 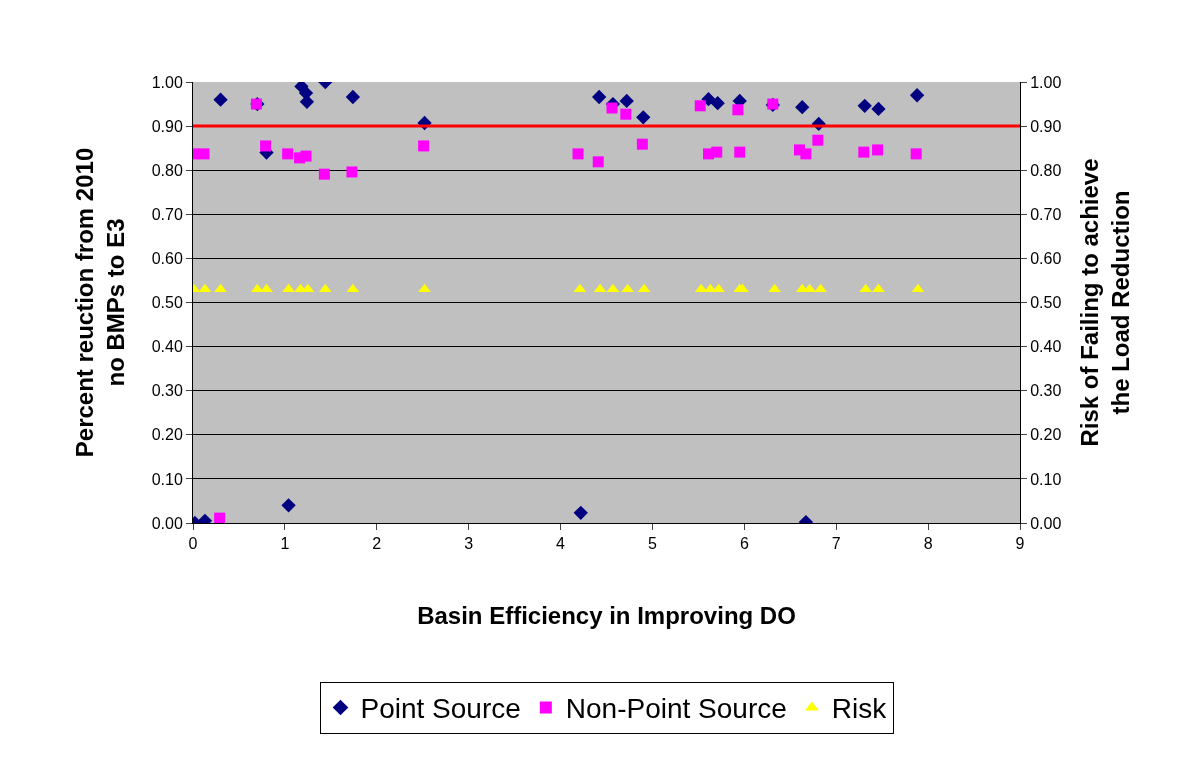 What do you see at coordinates (1046, 391) in the screenshot?
I see `y2-tick-label: 0.30` at bounding box center [1046, 391].